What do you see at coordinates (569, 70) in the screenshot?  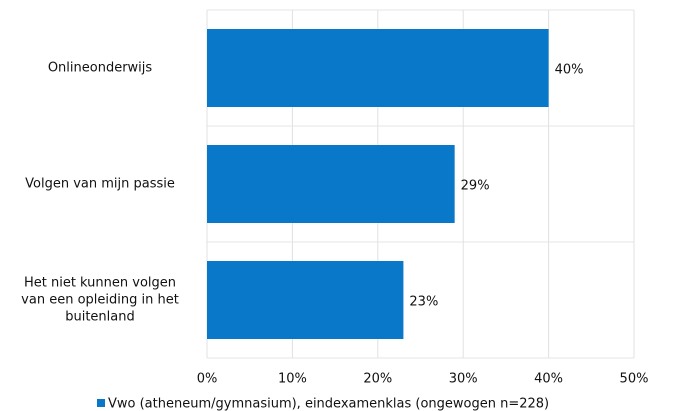 I see `value-label: 40%` at bounding box center [569, 70].